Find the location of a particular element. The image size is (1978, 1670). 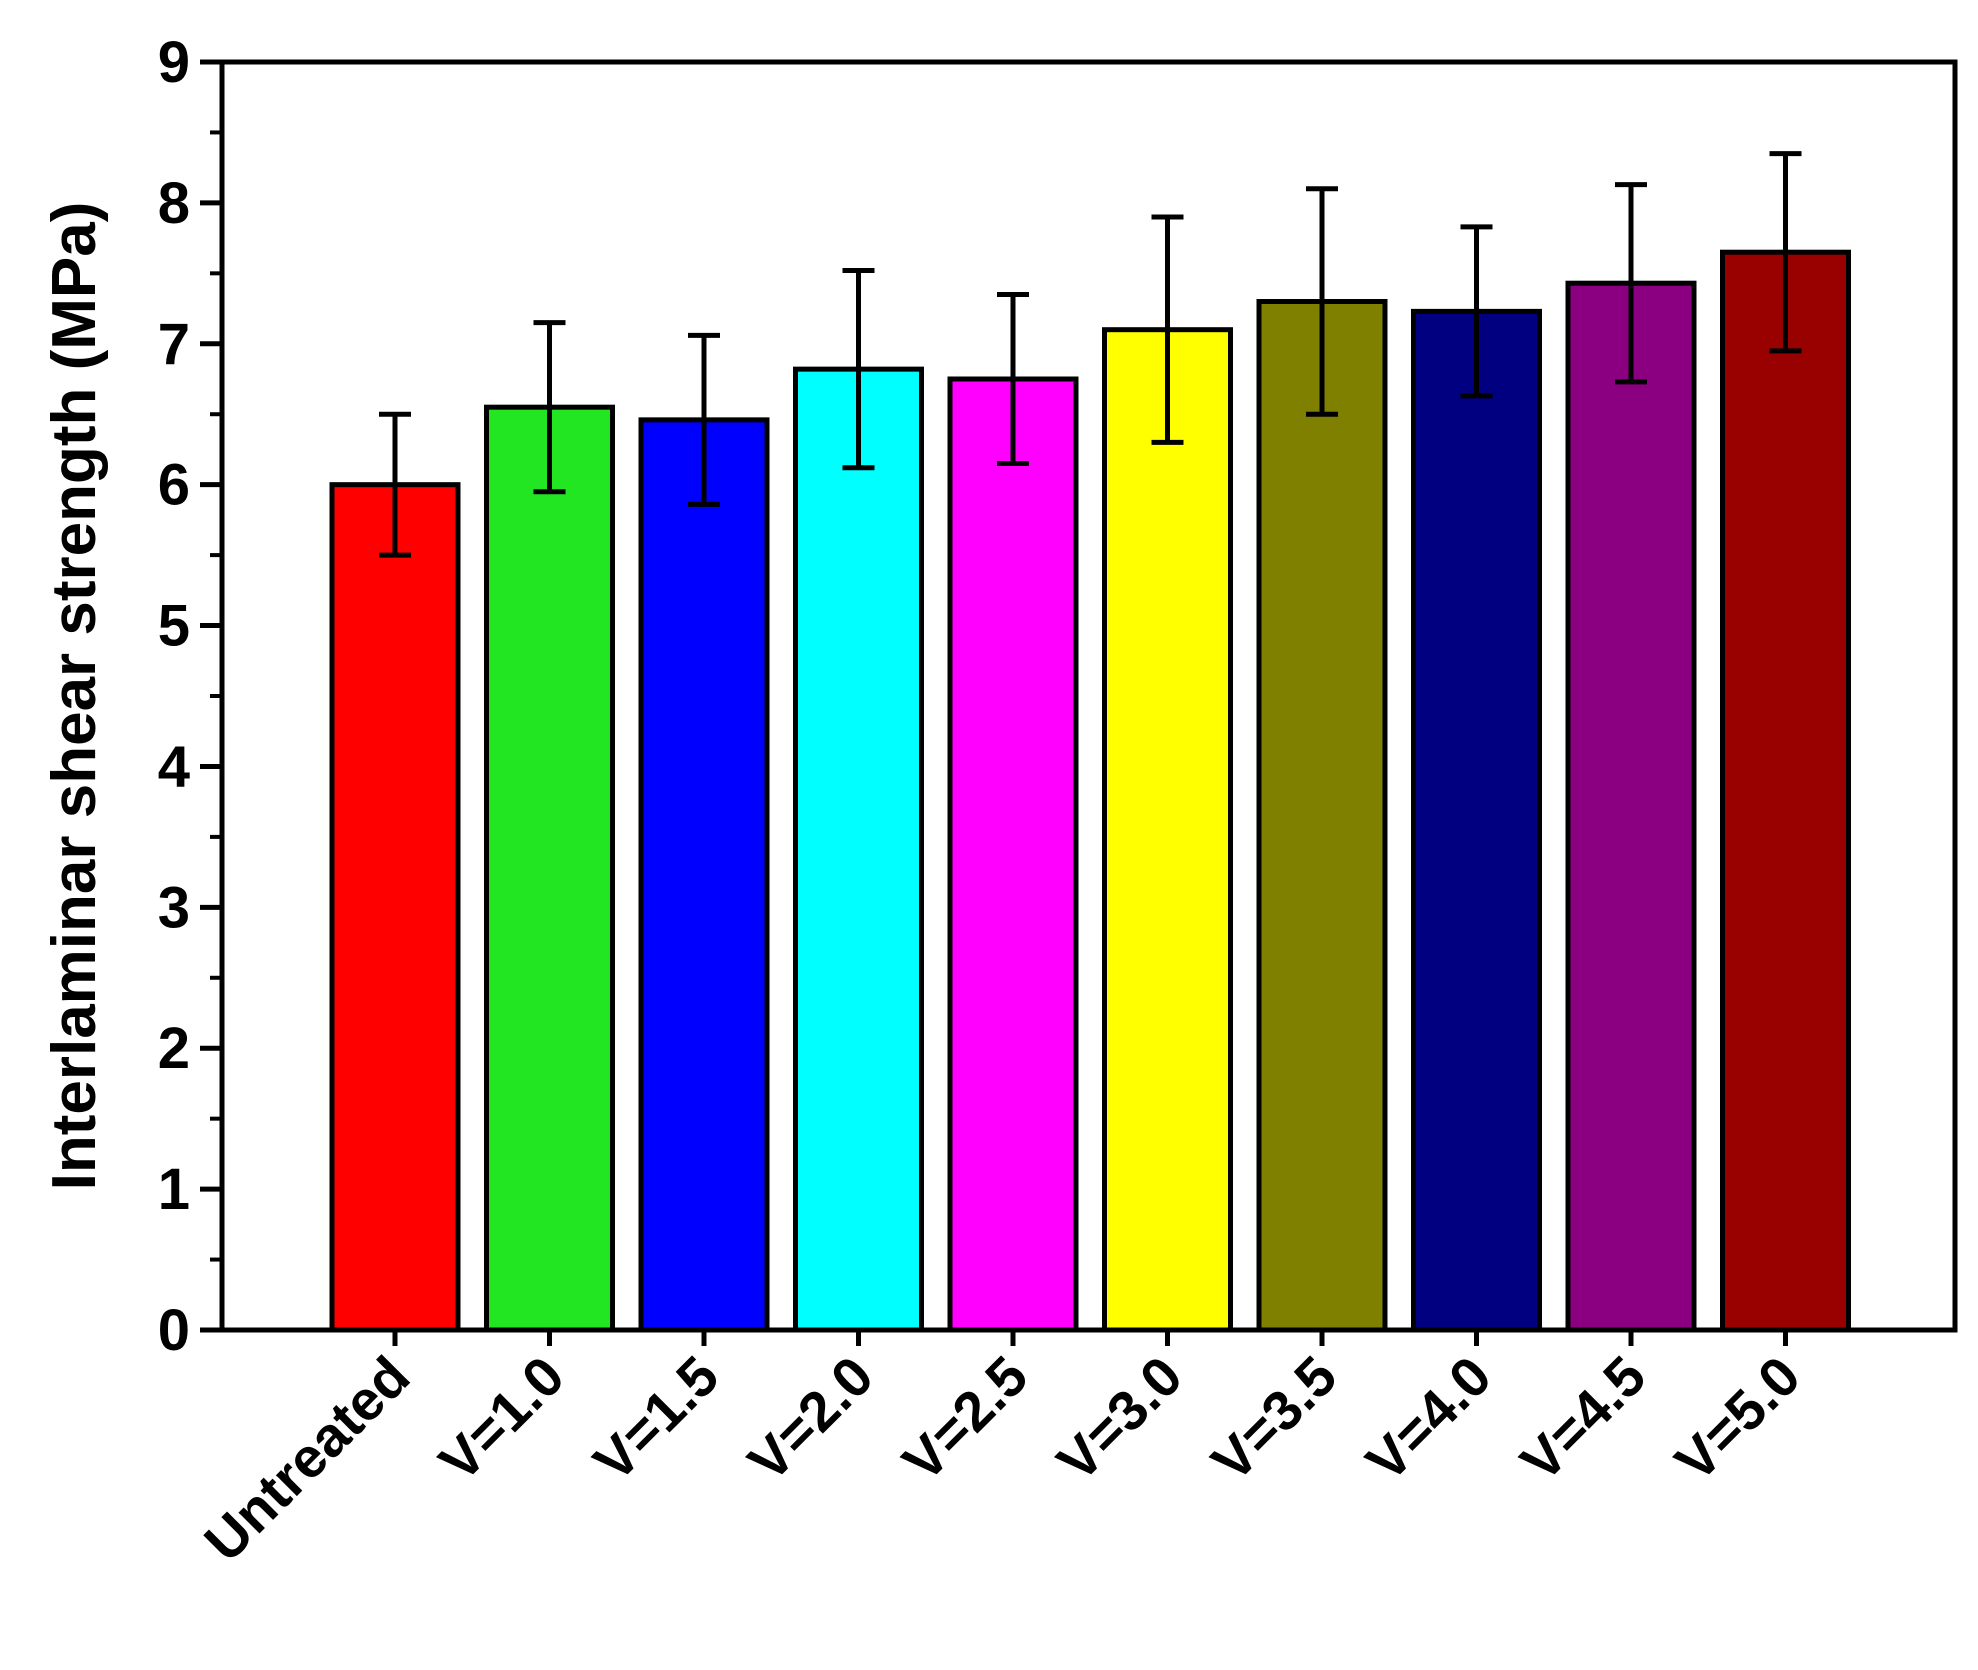

x-tick-label: V=2.0 is located at coordinates (810, 1418).